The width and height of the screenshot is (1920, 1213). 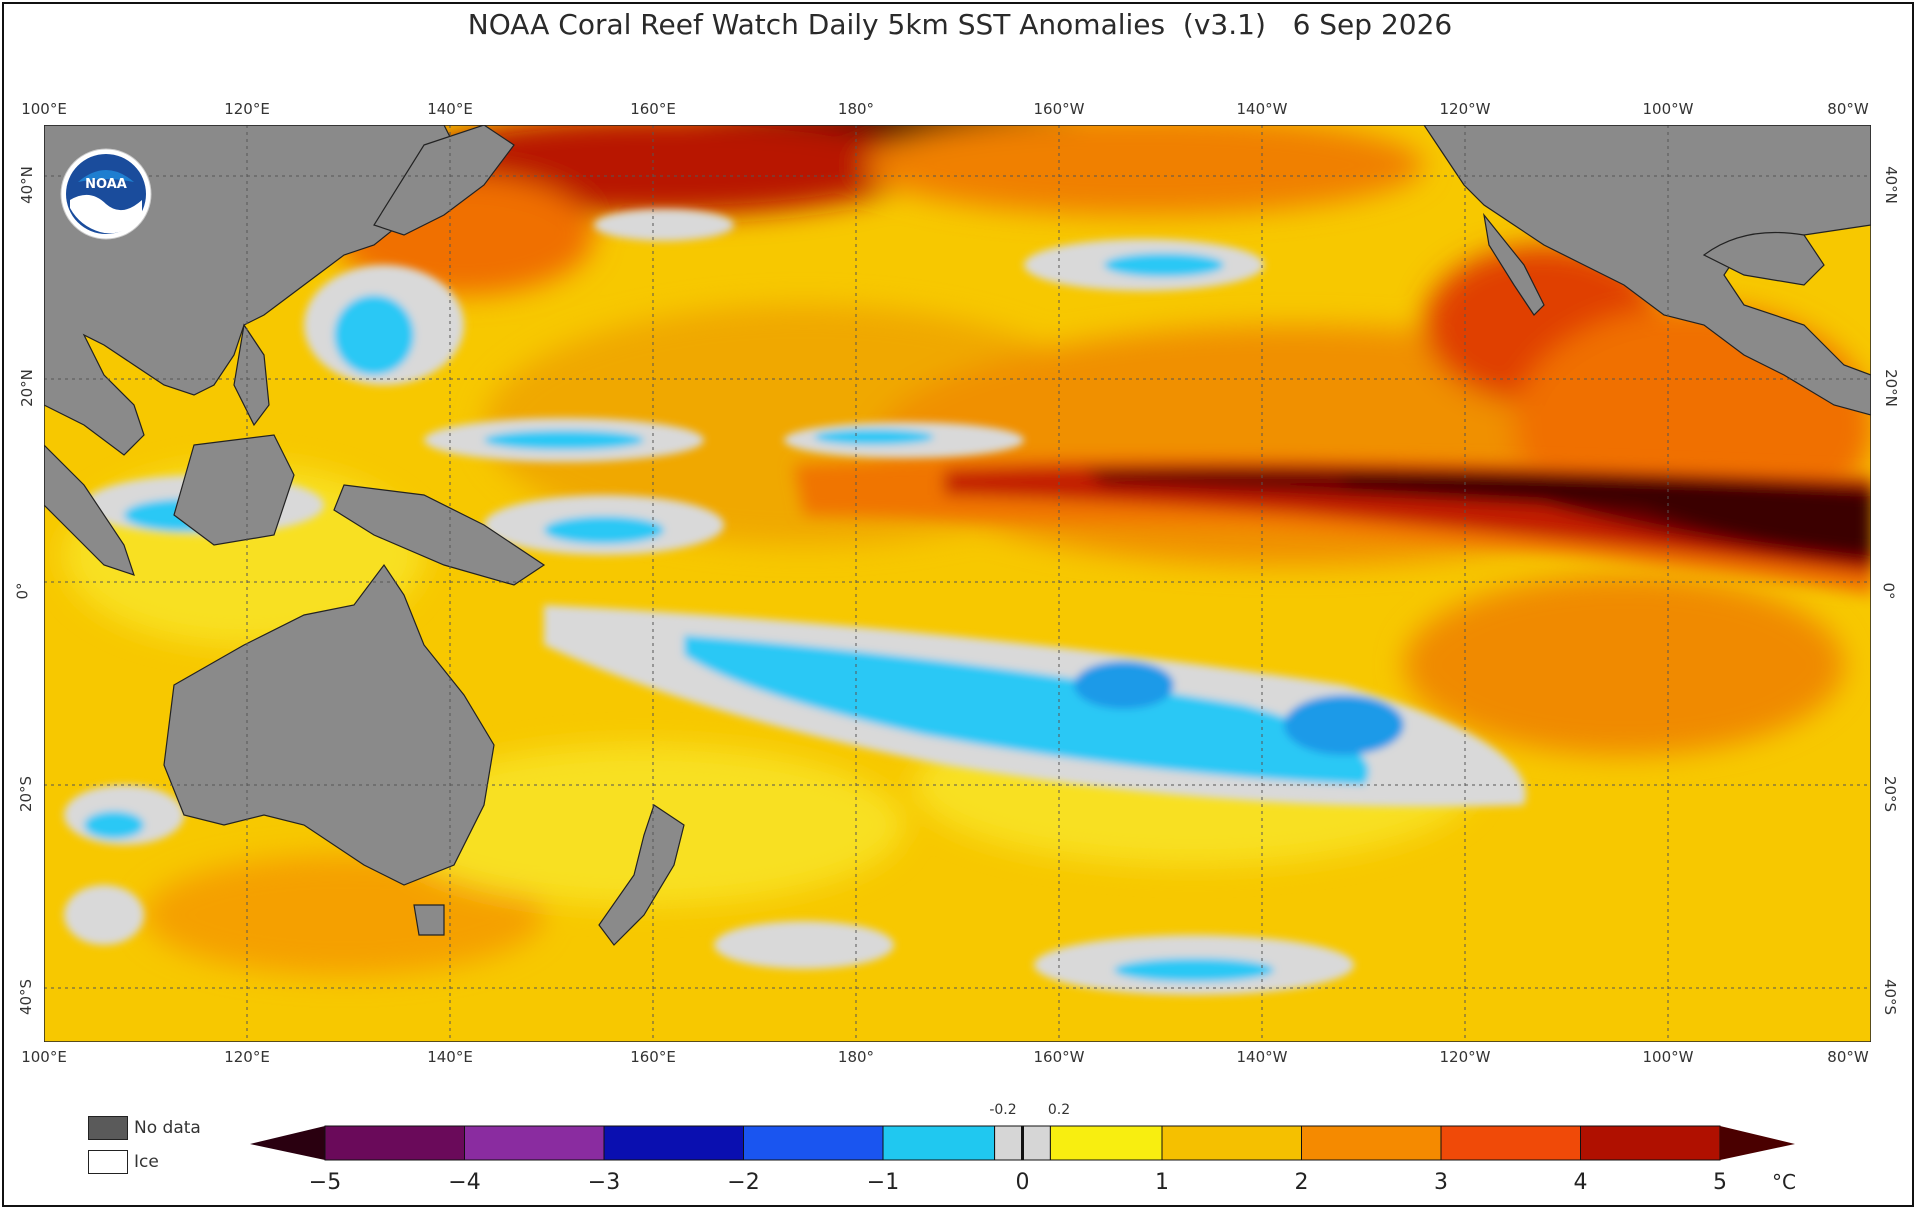 What do you see at coordinates (1514, 264) in the screenshot?
I see `baja-landmass` at bounding box center [1514, 264].